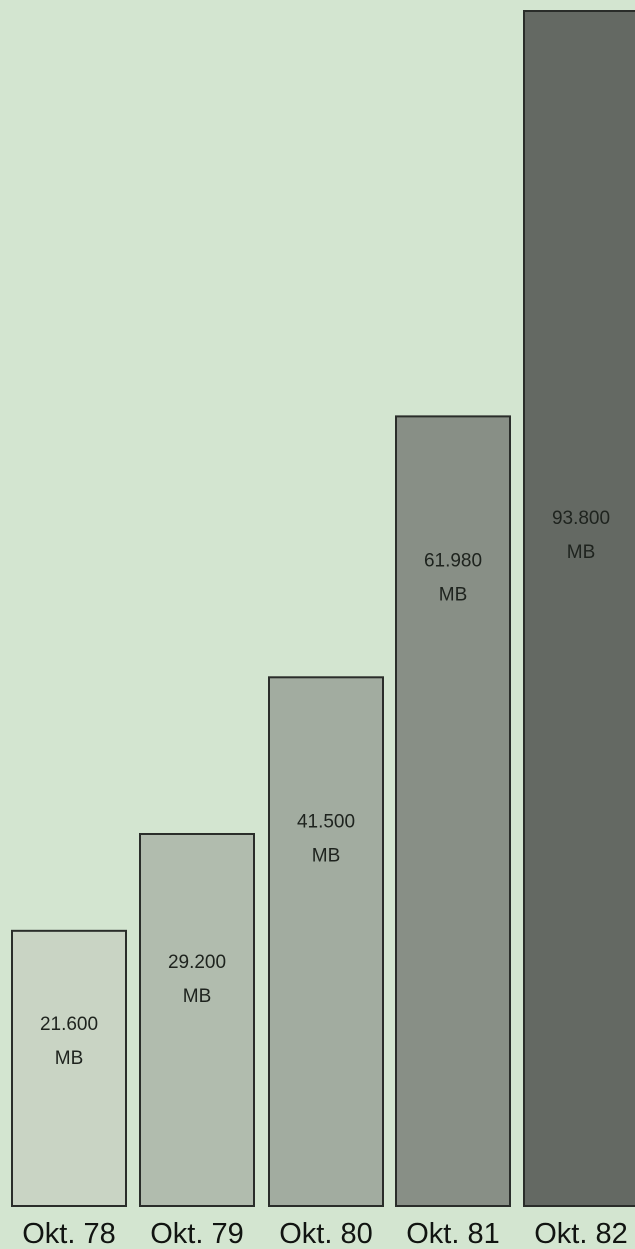  Describe the element at coordinates (326, 821) in the screenshot. I see `bar-value-label: 41.500` at that location.